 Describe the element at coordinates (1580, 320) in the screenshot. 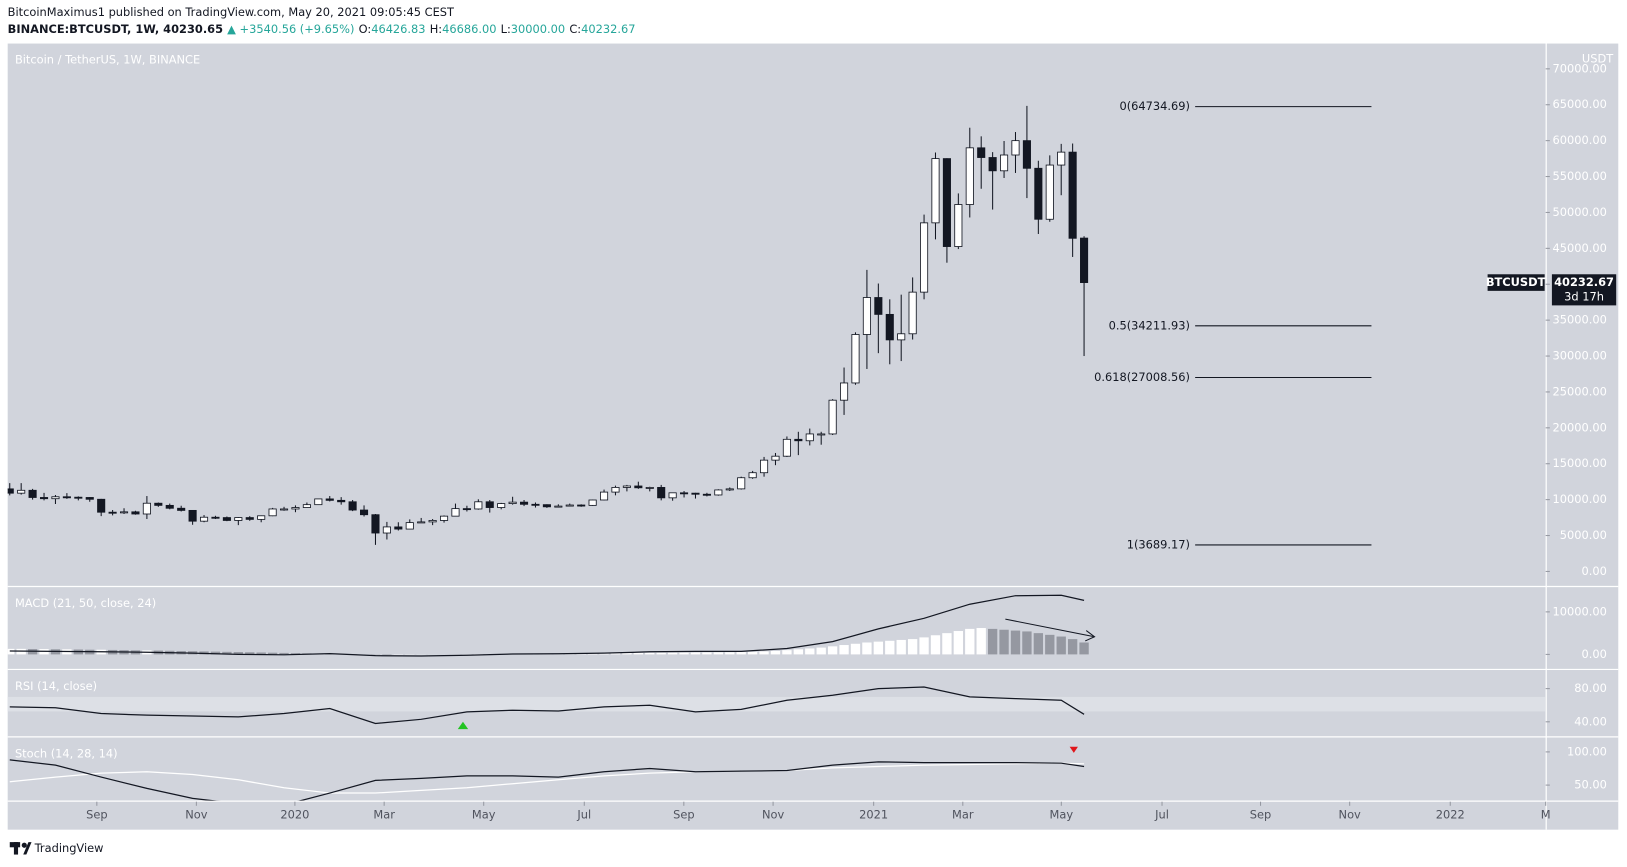

I see `y-tick-label: 35000.00` at that location.